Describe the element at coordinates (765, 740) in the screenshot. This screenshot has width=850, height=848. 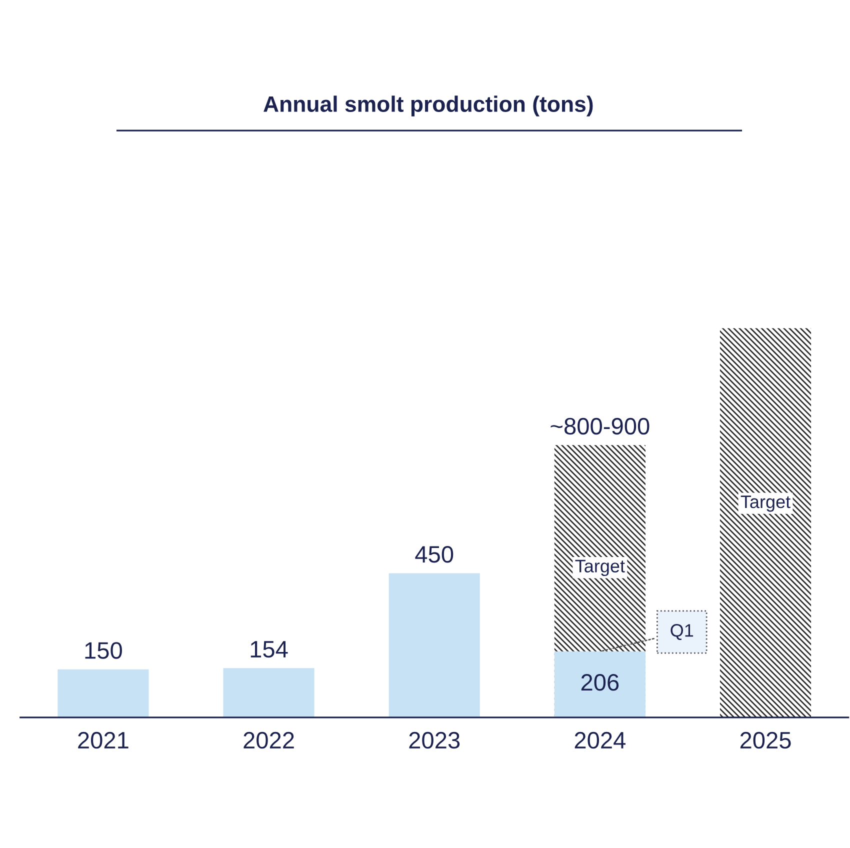
I see `x-tick-label: 2025` at that location.